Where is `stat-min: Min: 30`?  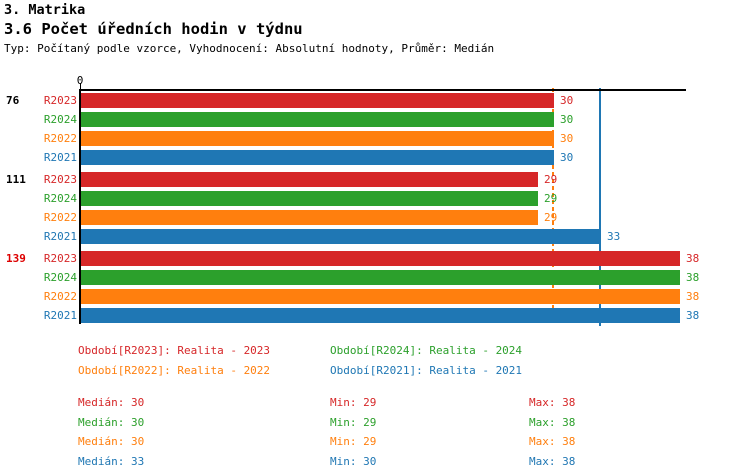 stat-min: Min: 30 is located at coordinates (353, 461).